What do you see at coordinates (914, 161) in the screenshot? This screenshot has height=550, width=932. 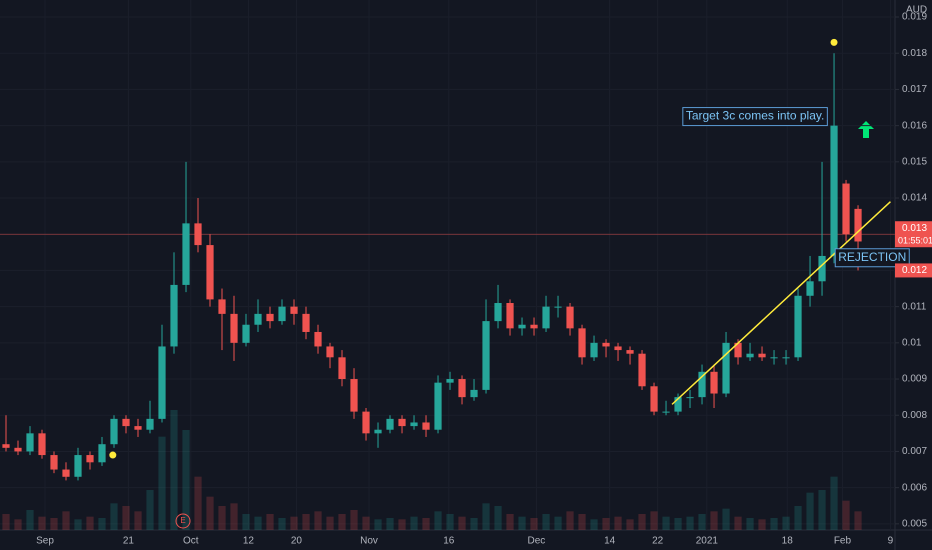 I see `y-tick-label: 0.015` at bounding box center [914, 161].